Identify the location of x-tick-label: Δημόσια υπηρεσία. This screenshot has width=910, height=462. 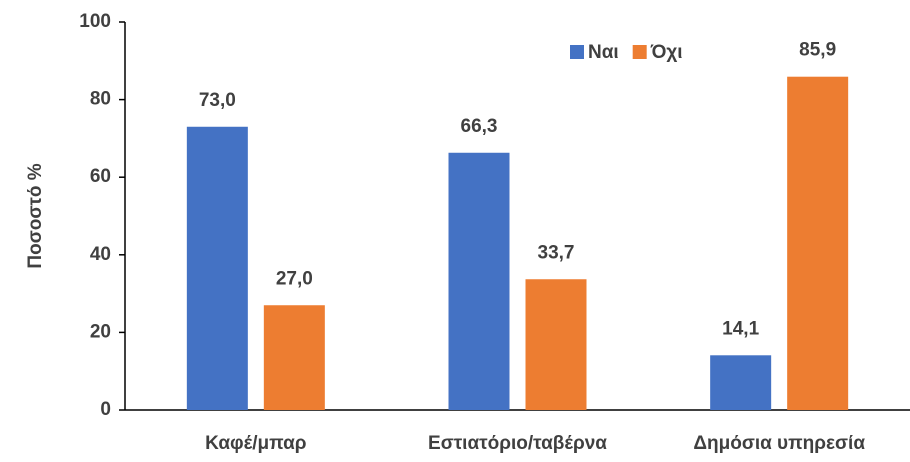
(779, 443).